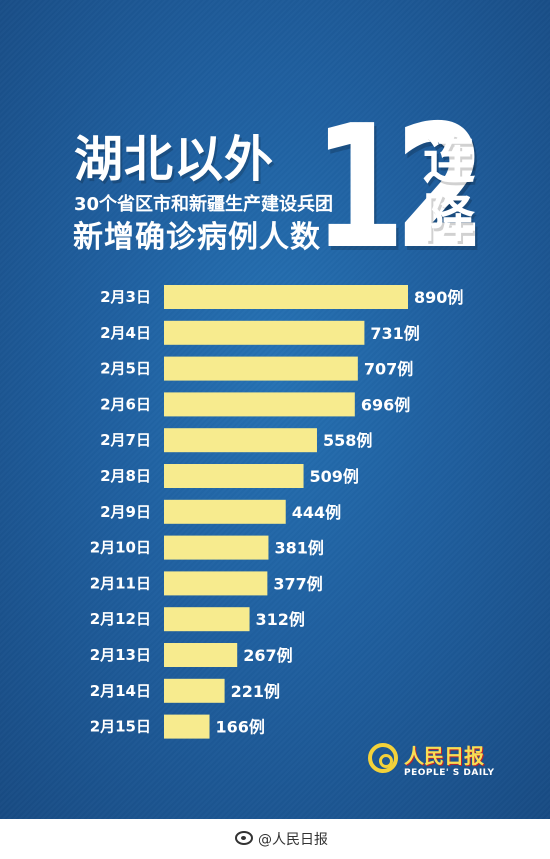 This screenshot has height=859, width=550. What do you see at coordinates (125, 476) in the screenshot?
I see `category-label: 2月8日` at bounding box center [125, 476].